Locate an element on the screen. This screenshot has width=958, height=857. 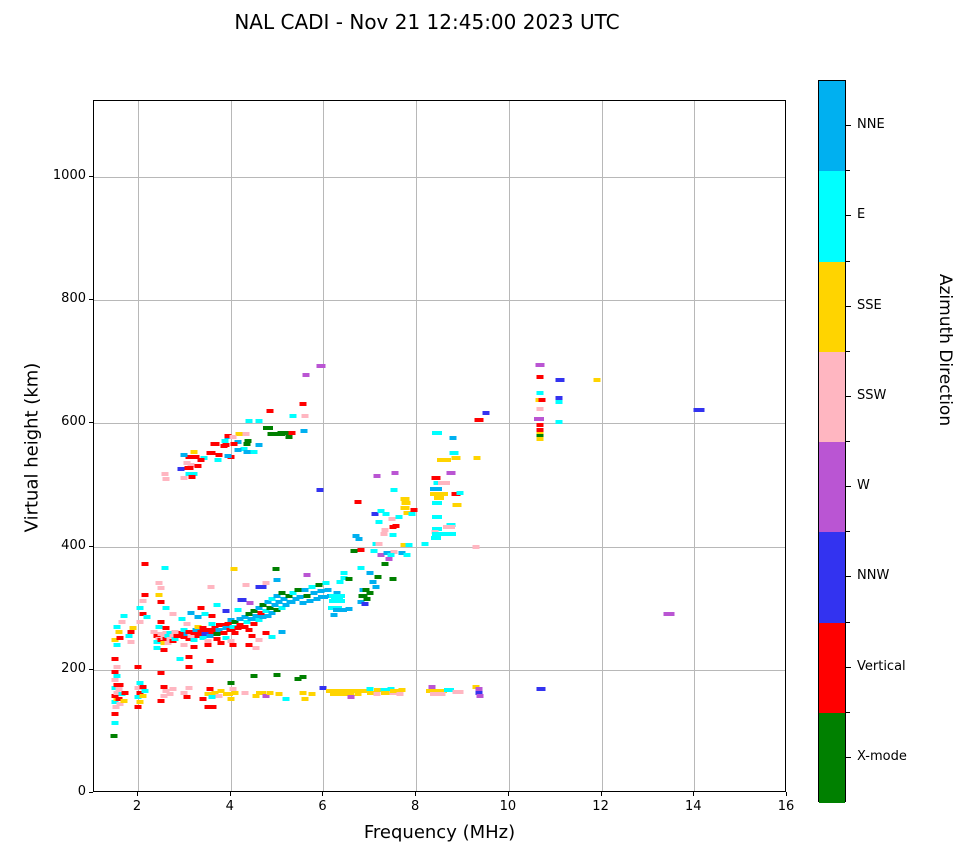
y-tick-mark is located at coordinates (91, 546).